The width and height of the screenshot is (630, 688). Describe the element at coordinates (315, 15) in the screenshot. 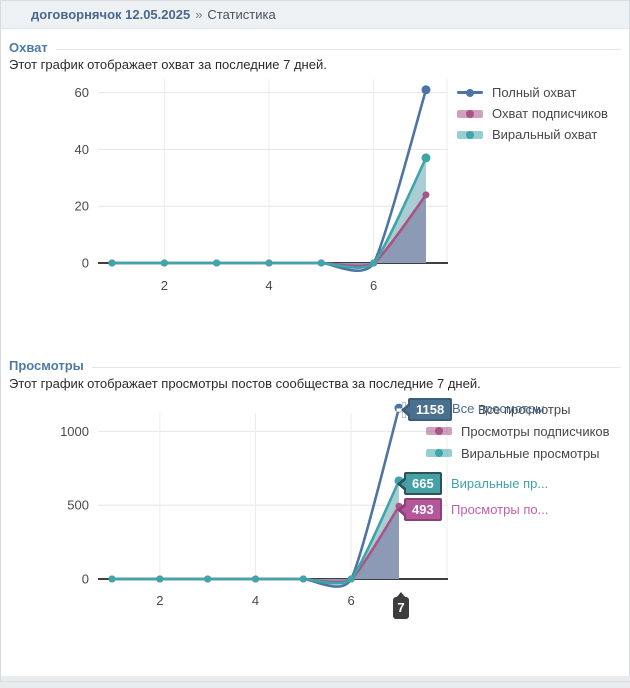

I see `breadcrumb: договорнячок 12.05.2025 » Статистика` at that location.